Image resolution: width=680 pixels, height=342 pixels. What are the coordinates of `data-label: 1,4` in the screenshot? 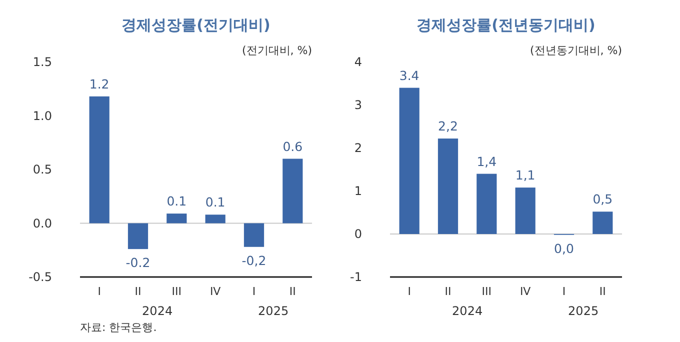 It's located at (486, 161).